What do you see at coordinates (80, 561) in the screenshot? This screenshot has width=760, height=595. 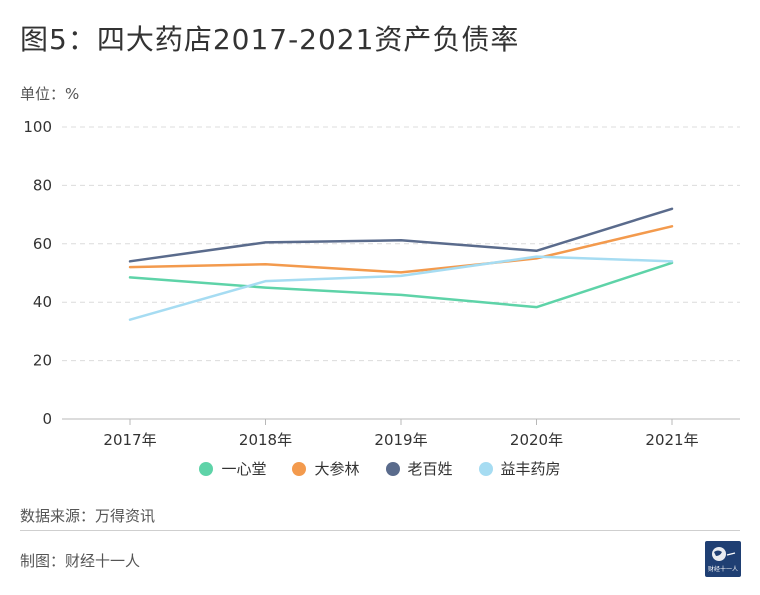 I see `chart-maker: 制图：财经十一人` at bounding box center [80, 561].